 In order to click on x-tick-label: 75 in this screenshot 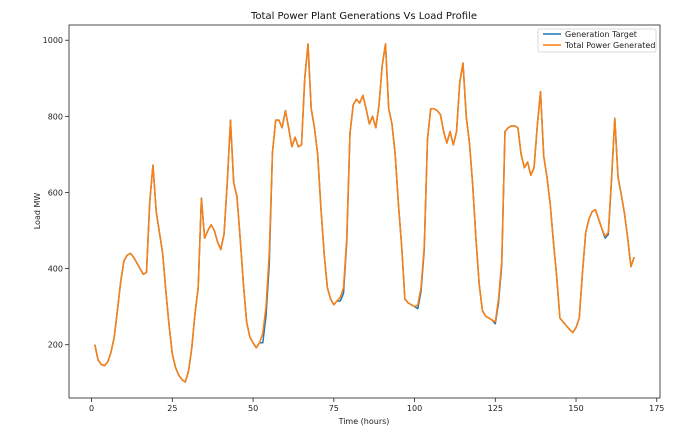, I will do `click(334, 408)`.